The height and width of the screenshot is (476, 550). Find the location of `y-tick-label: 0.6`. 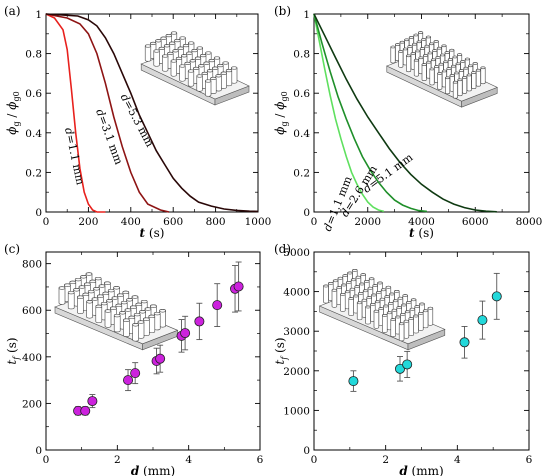

y-tick-label: 0.6 is located at coordinates (33, 94).